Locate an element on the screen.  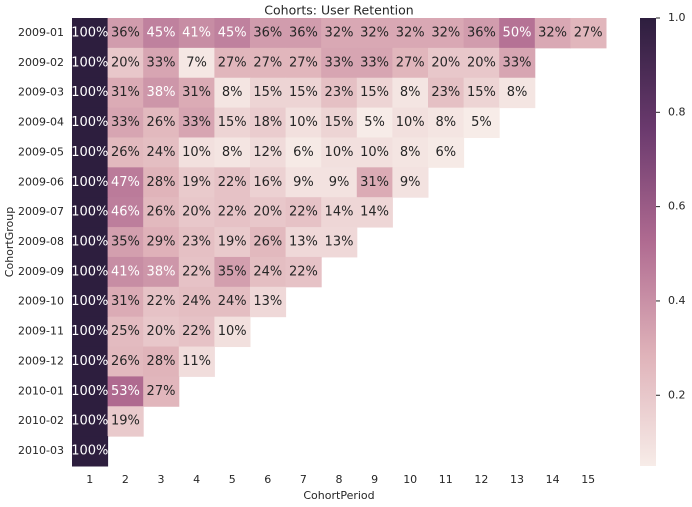
cell-label: 7% is located at coordinates (196, 62).